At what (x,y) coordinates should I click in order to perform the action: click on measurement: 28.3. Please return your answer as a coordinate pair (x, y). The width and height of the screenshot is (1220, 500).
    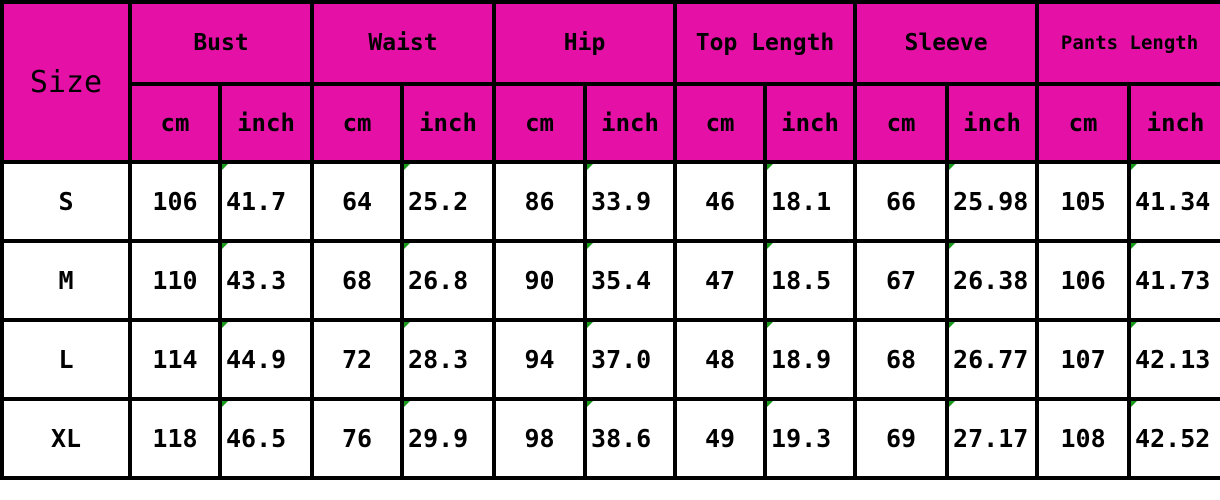
    Looking at the image, I should click on (448, 359).